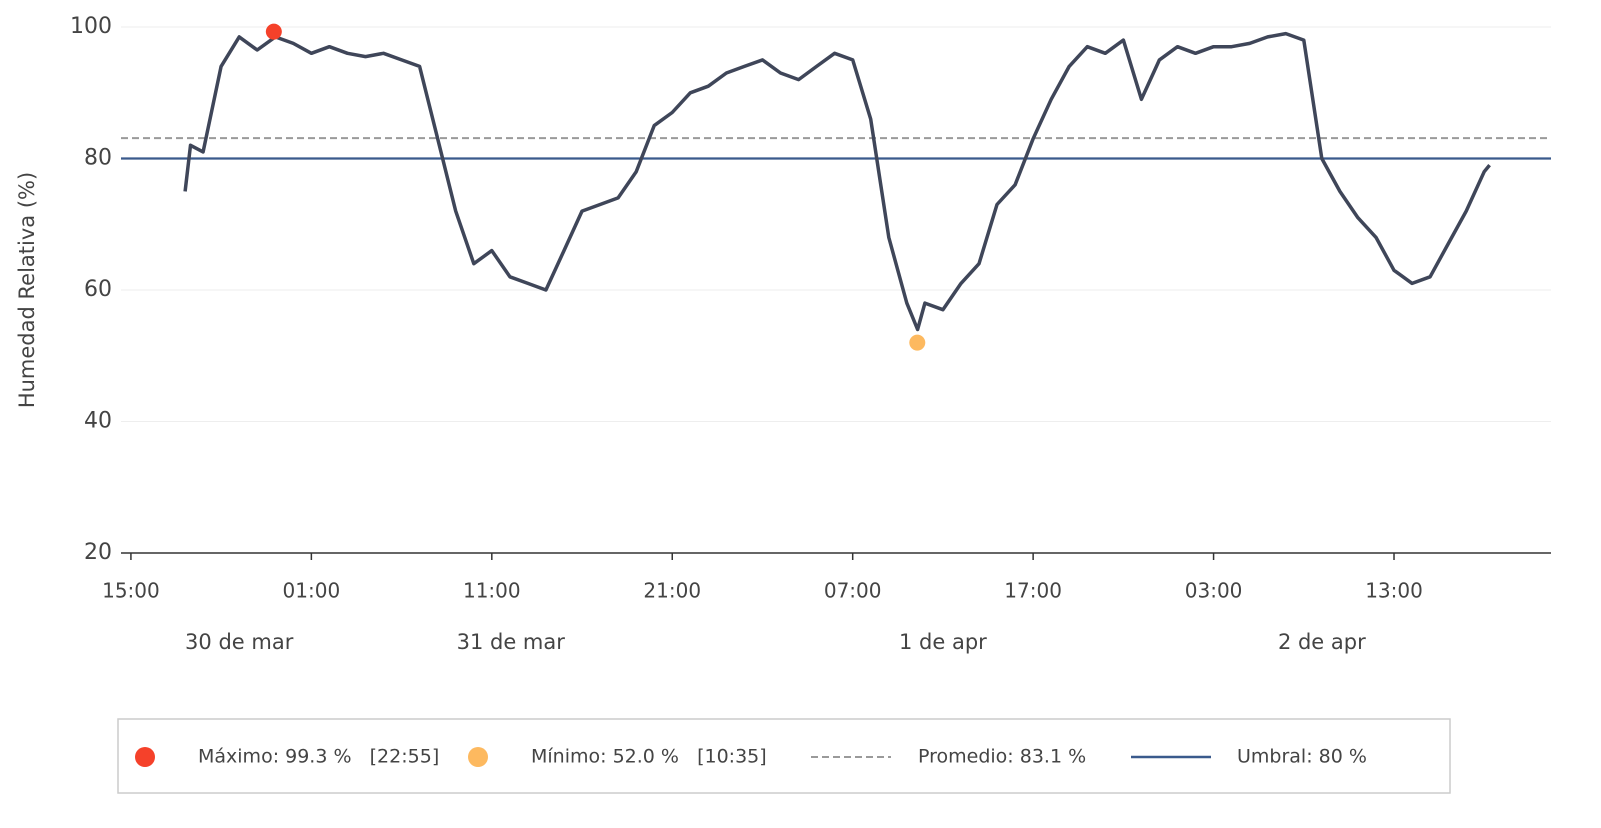 This screenshot has height=828, width=1601. I want to click on date-label: 2 de apr, so click(1322, 642).